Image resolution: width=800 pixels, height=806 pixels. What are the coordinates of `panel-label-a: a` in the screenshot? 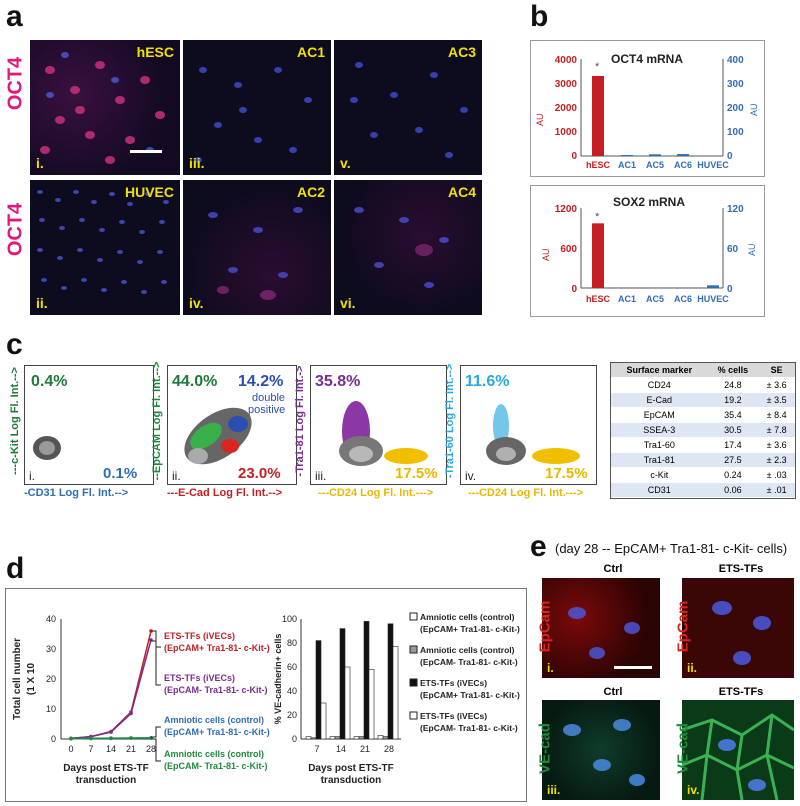 It's located at (14, 16).